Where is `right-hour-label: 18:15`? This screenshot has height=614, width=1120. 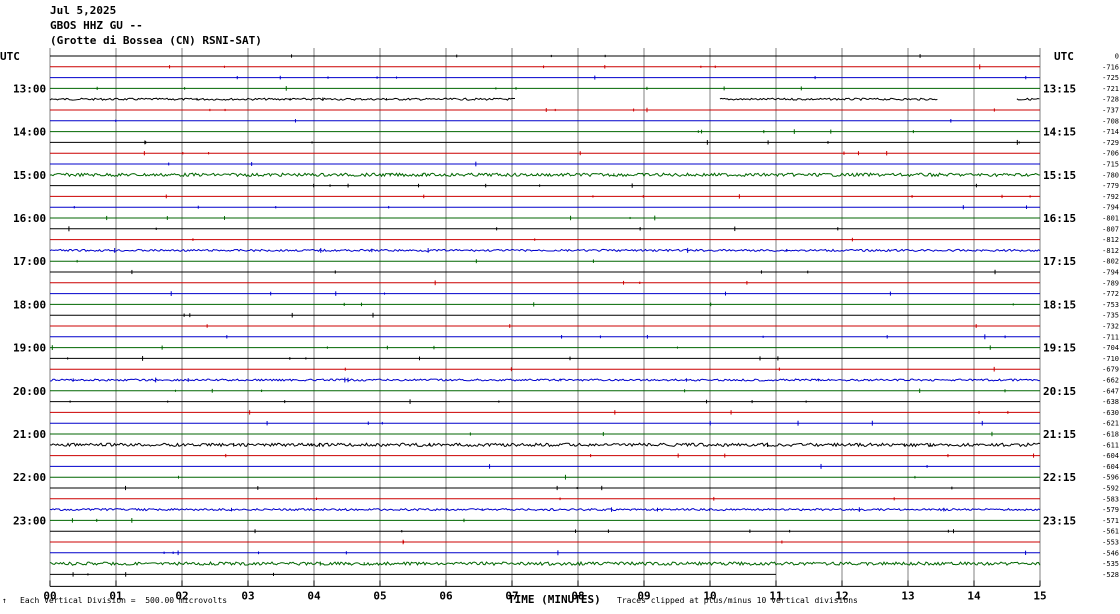 right-hour-label: 18:15 is located at coordinates (1059, 304).